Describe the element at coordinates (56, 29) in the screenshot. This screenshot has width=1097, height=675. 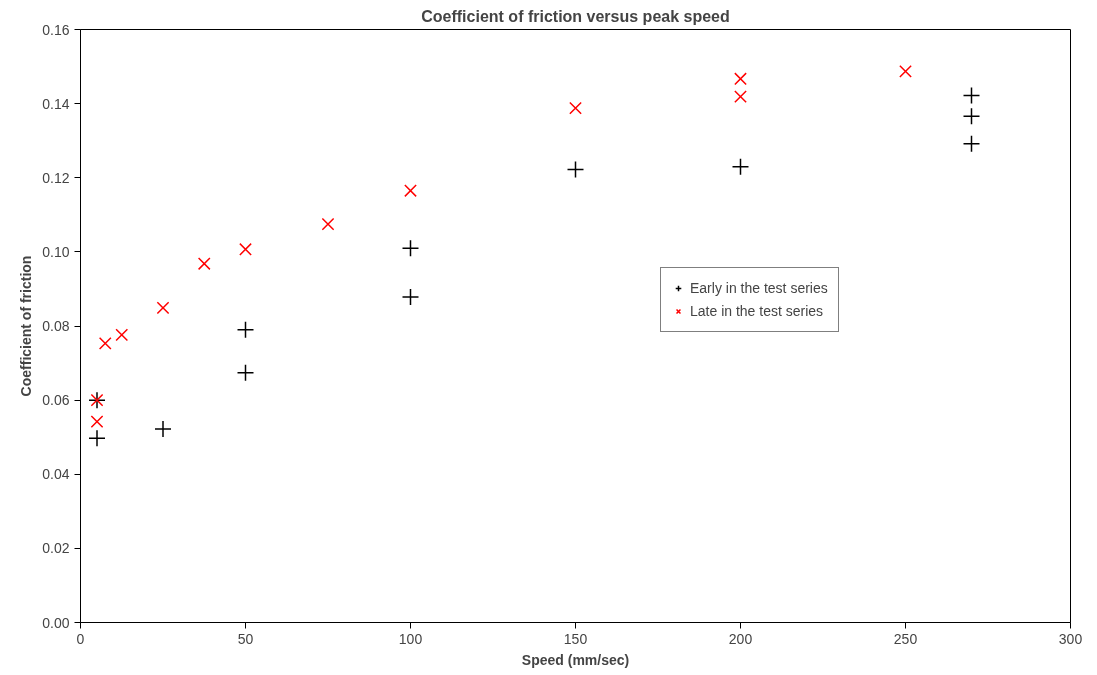
I see `y-tick-label: 0.16` at that location.